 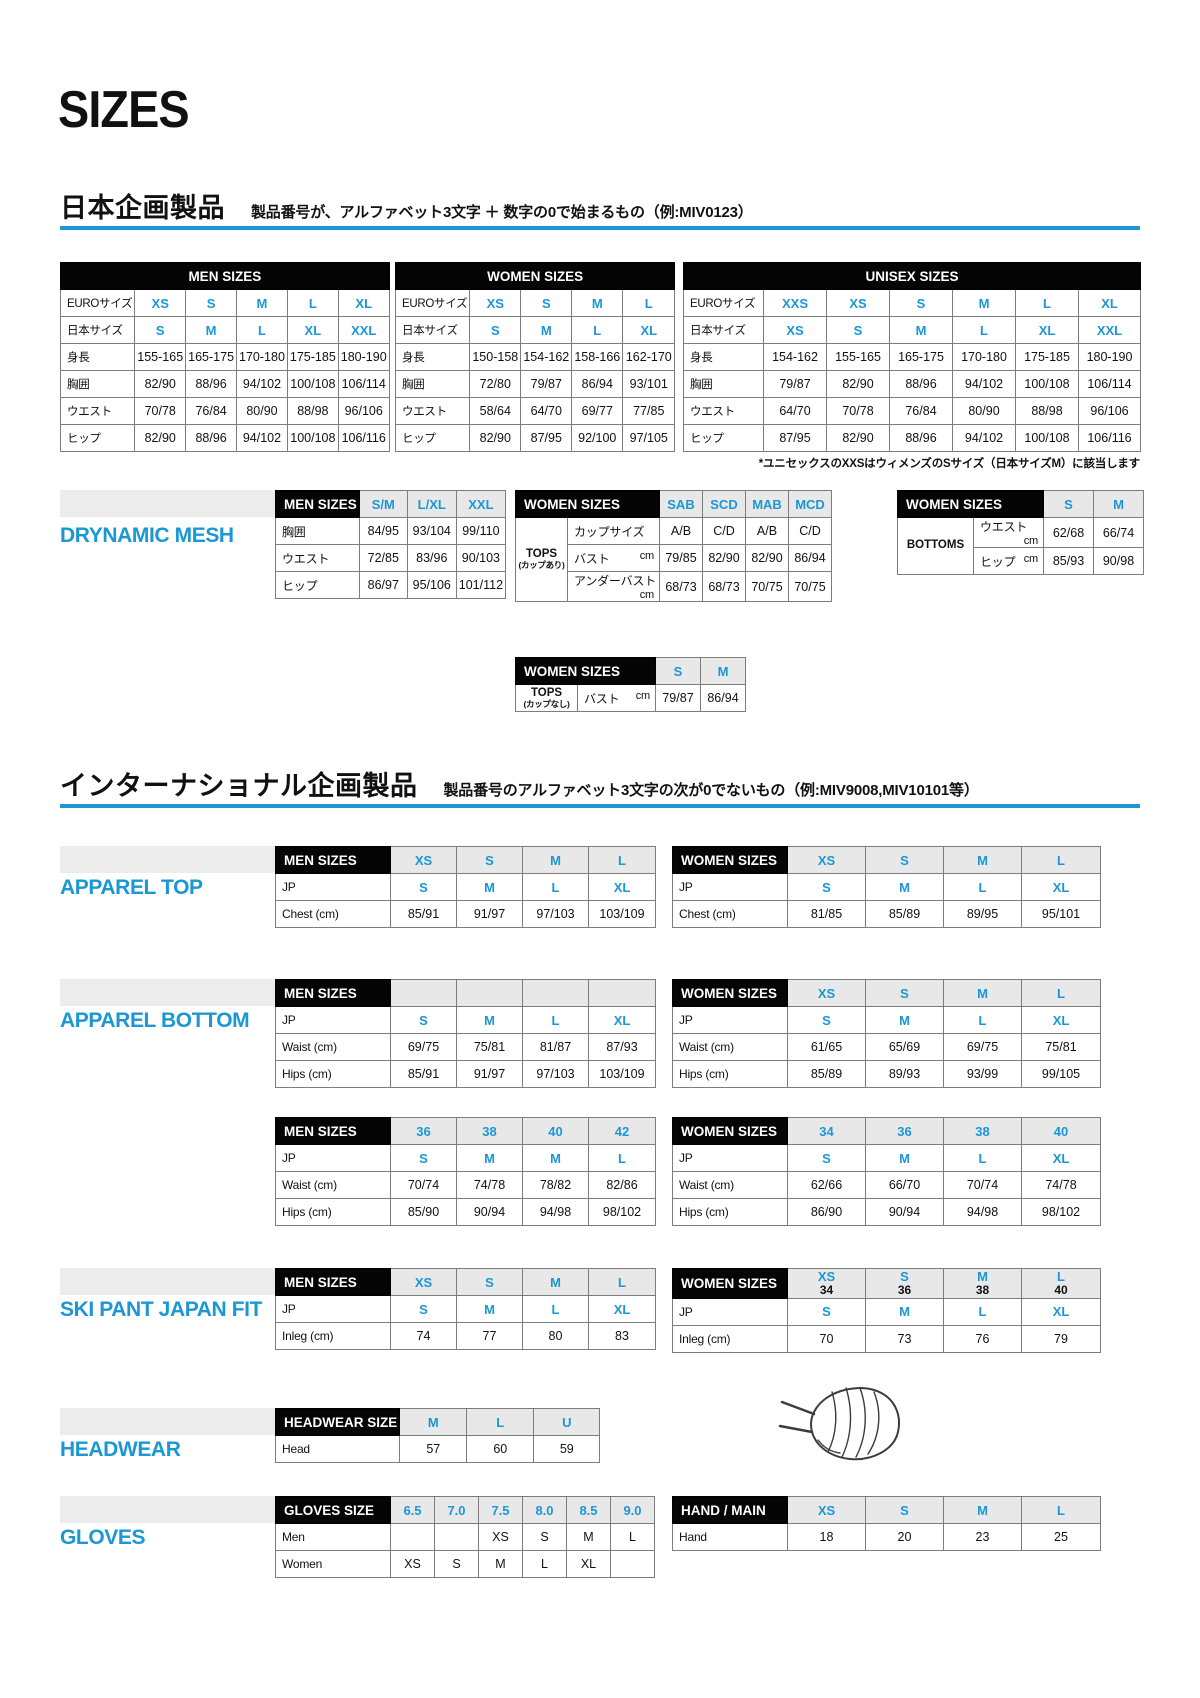 What do you see at coordinates (706, 1047) in the screenshot?
I see `row-label: Waist (cm)` at bounding box center [706, 1047].